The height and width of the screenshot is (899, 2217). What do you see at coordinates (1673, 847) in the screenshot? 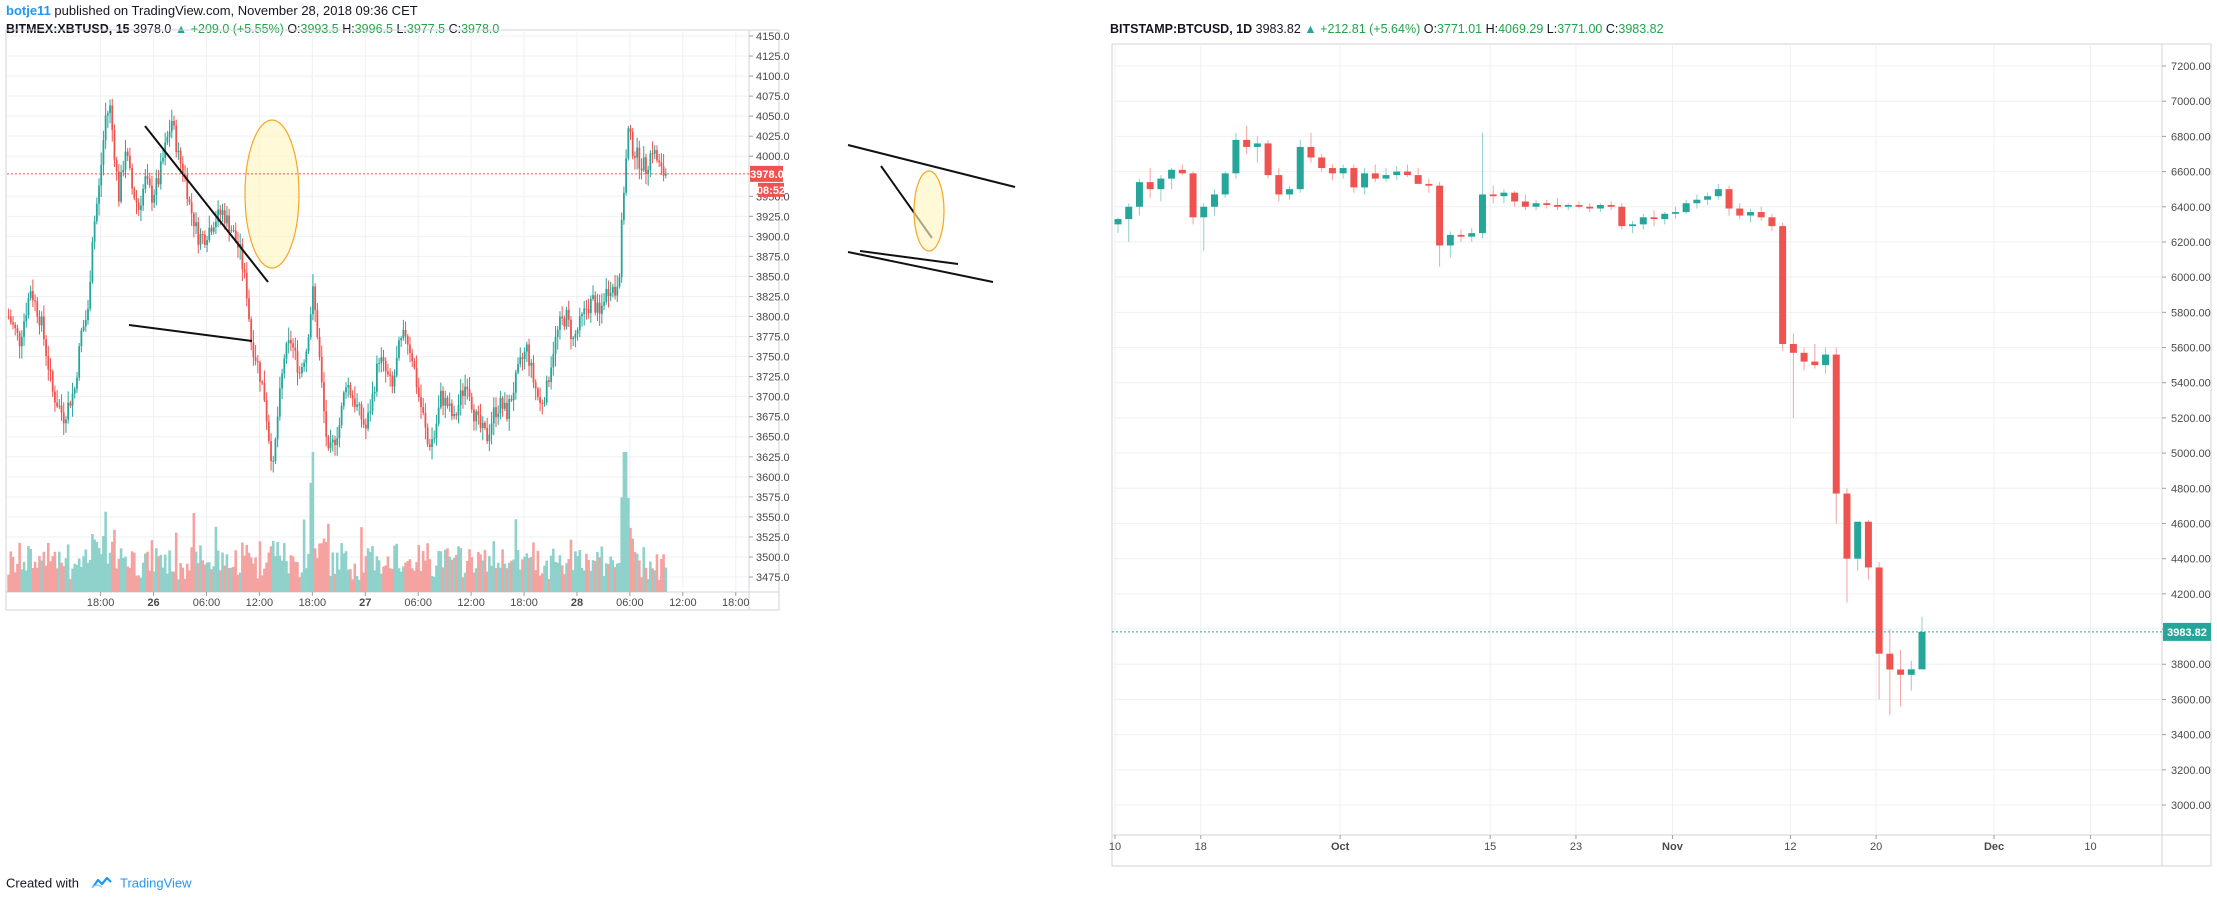
I see `right-xtick-label: Nov` at bounding box center [1673, 847].